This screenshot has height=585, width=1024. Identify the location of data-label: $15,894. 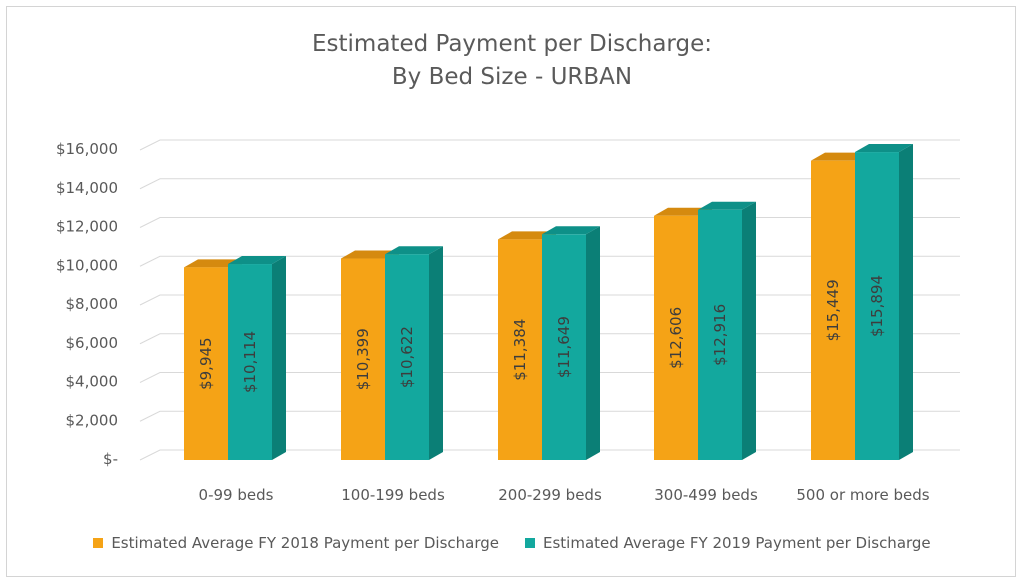
(877, 306).